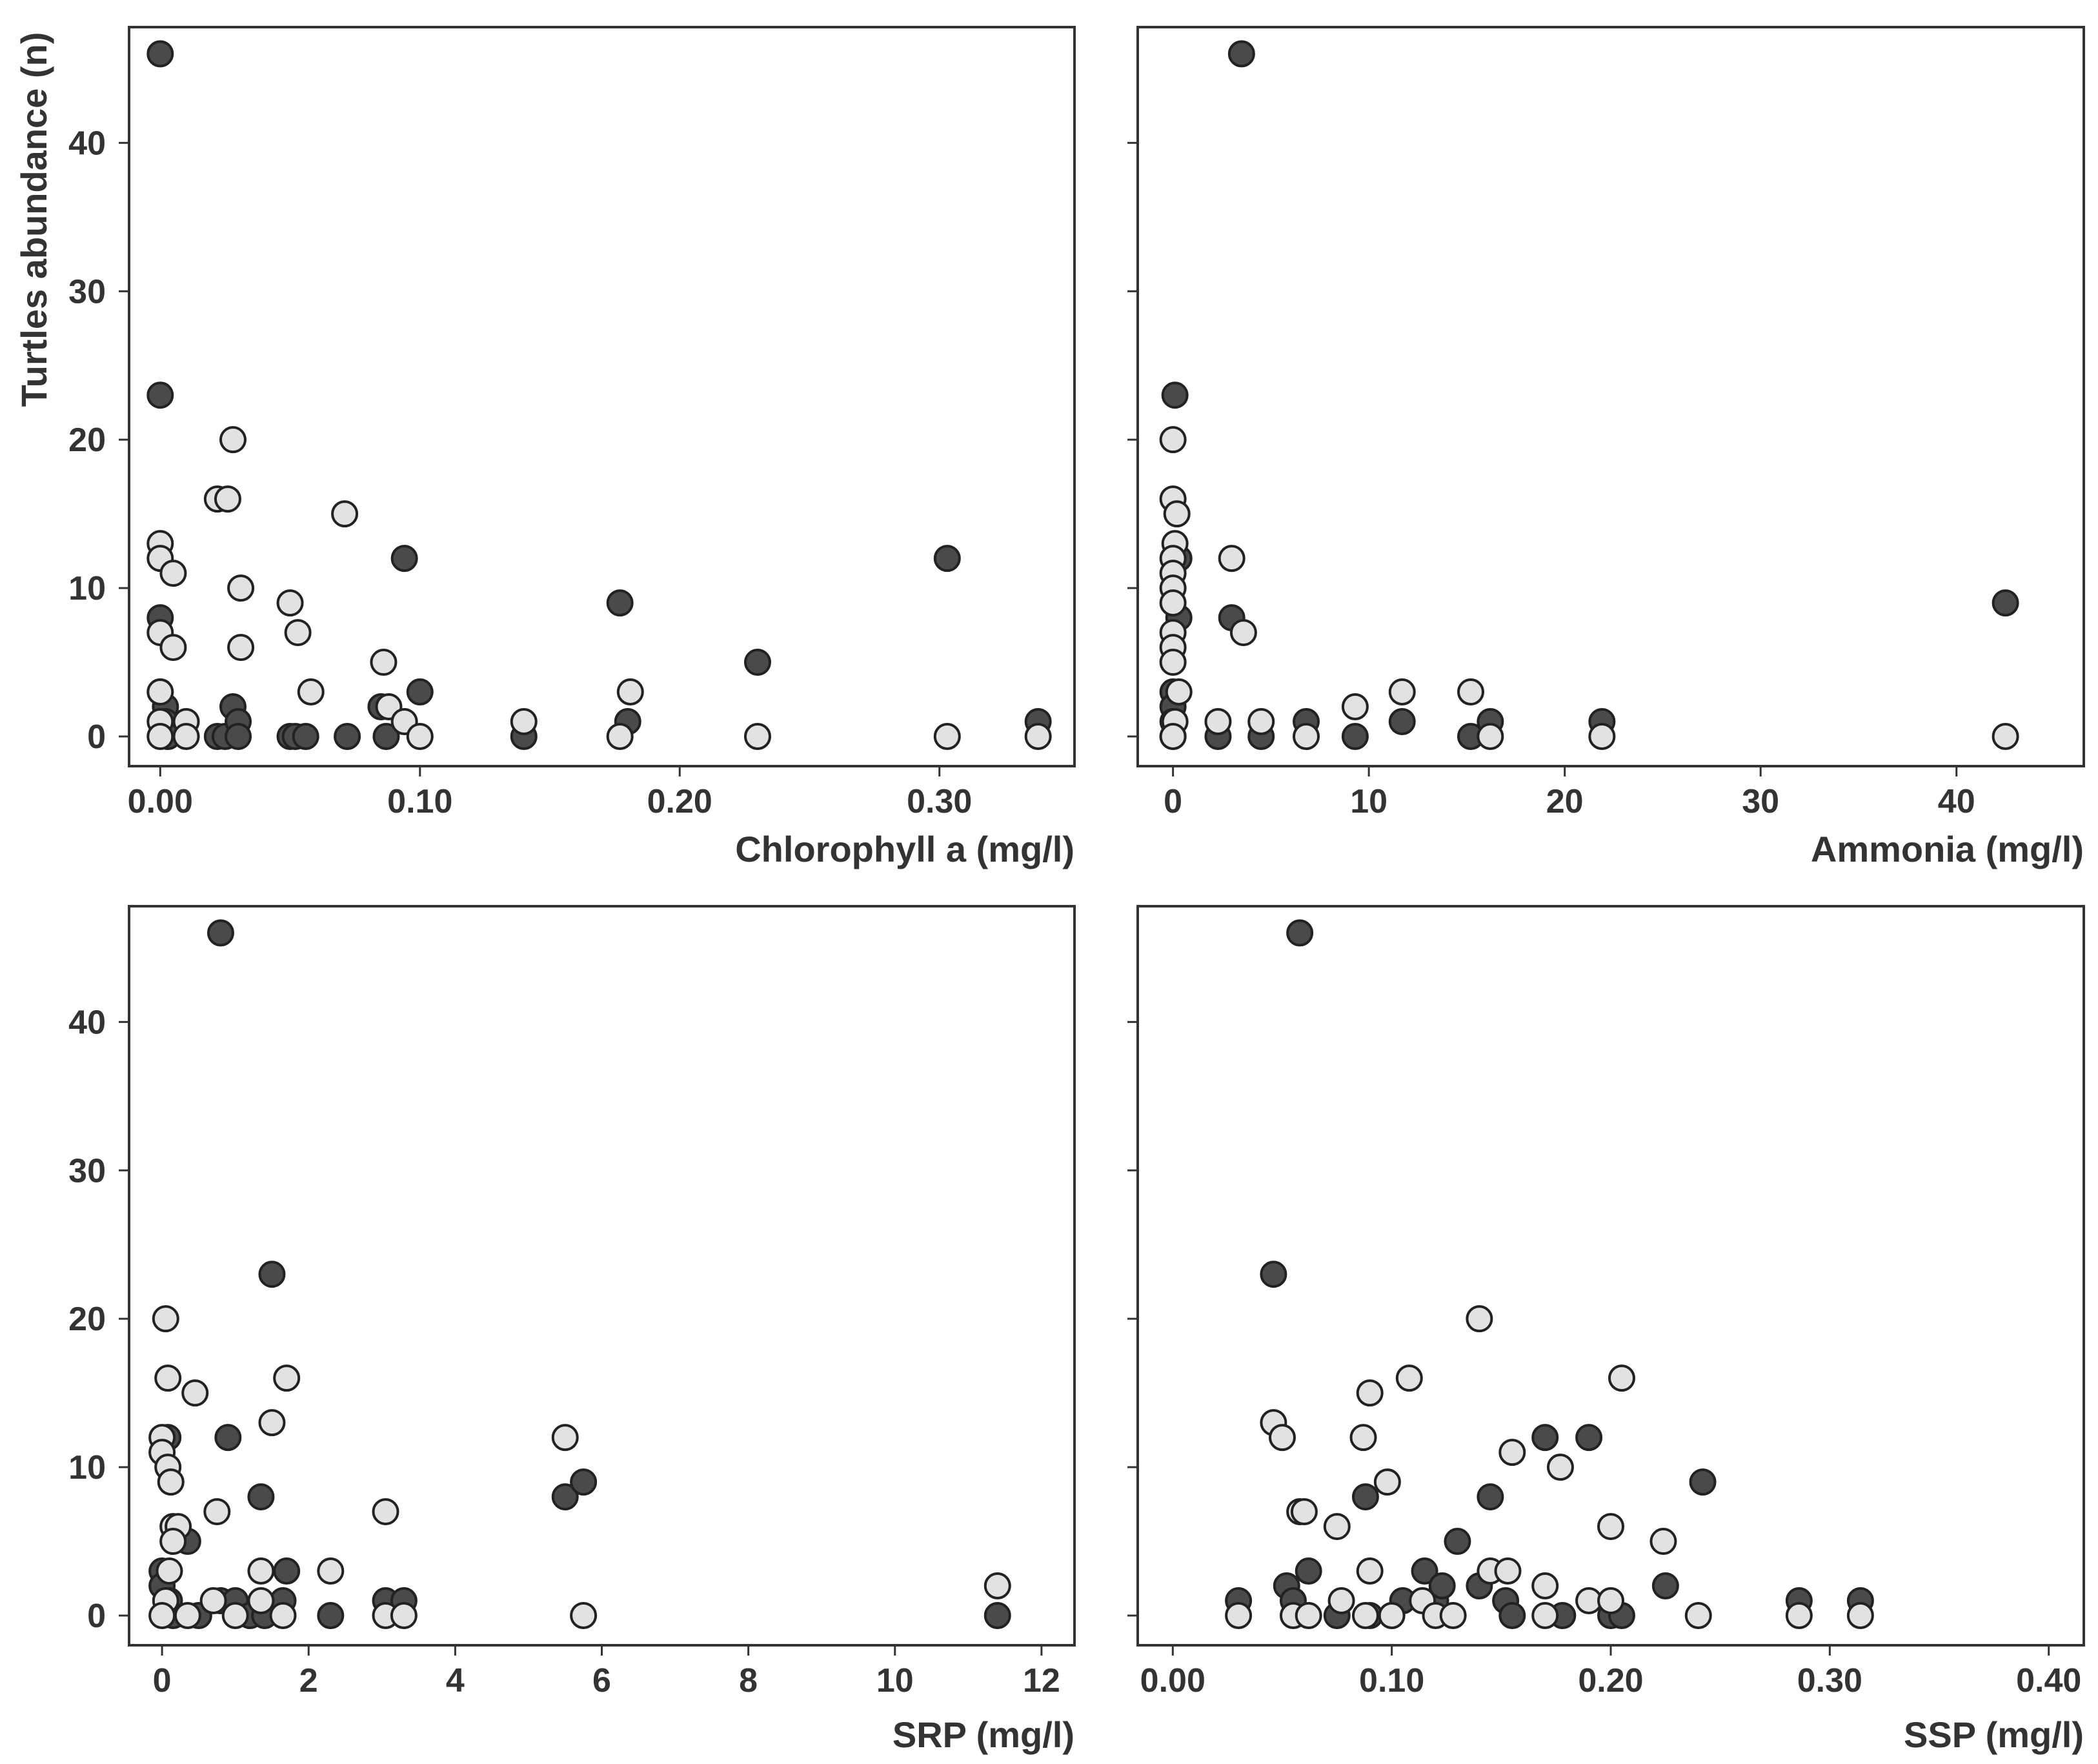 Image resolution: width=2098 pixels, height=1764 pixels. I want to click on x-tick-label: 12, so click(1041, 1680).